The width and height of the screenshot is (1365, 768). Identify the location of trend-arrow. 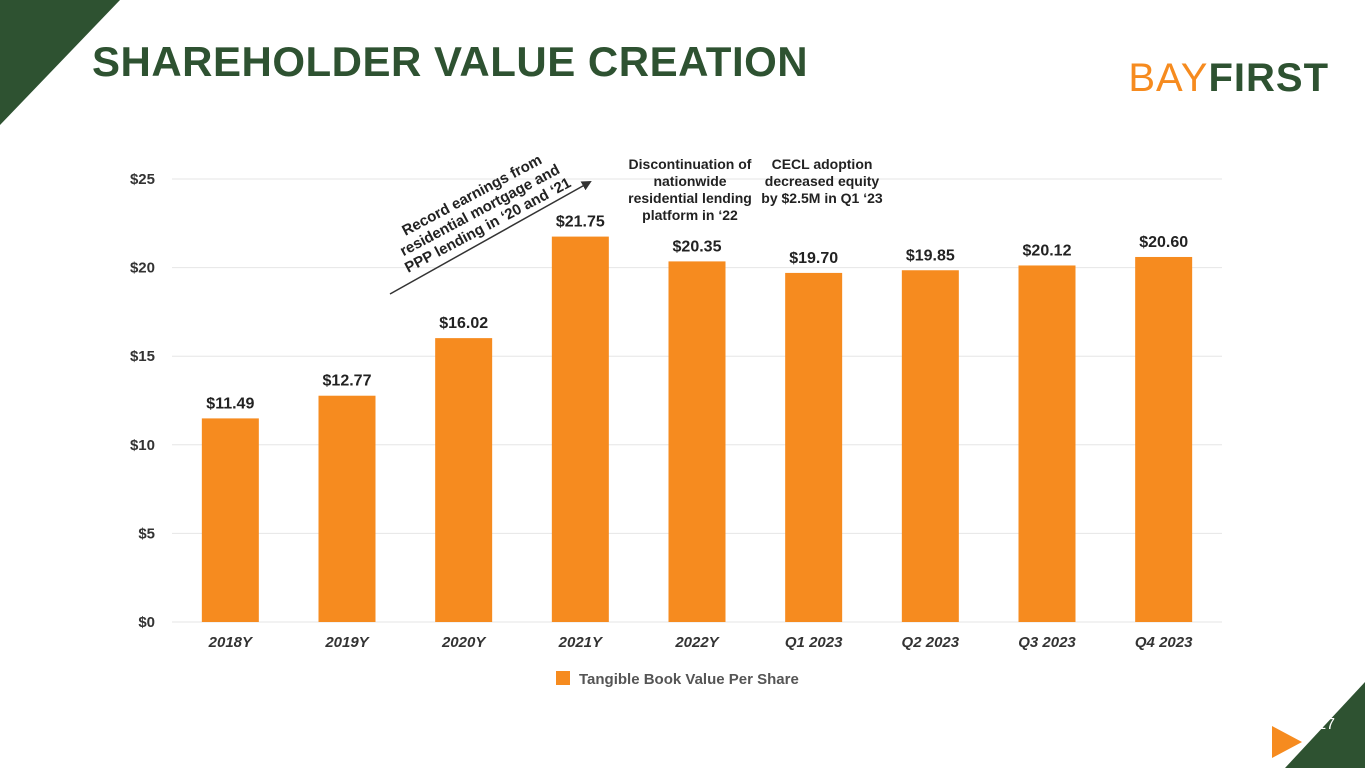
(490, 238).